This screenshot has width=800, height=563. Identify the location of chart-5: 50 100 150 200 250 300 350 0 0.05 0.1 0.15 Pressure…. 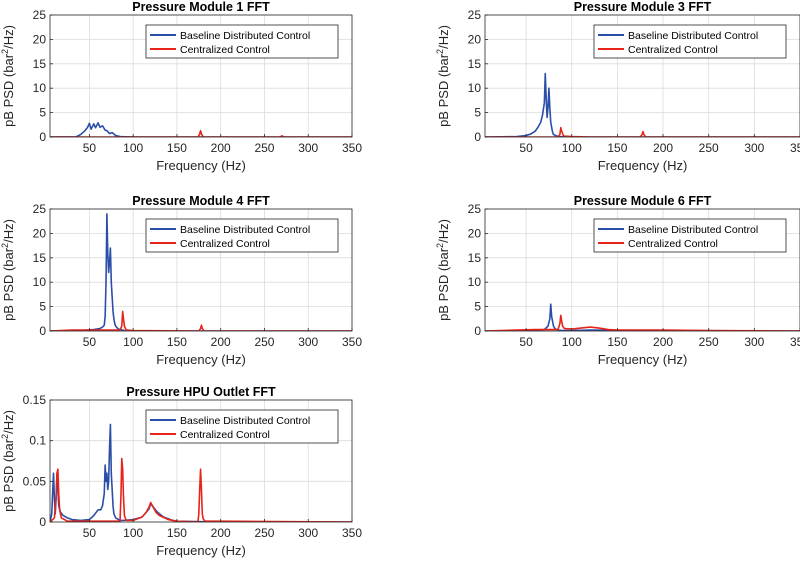
(181, 471).